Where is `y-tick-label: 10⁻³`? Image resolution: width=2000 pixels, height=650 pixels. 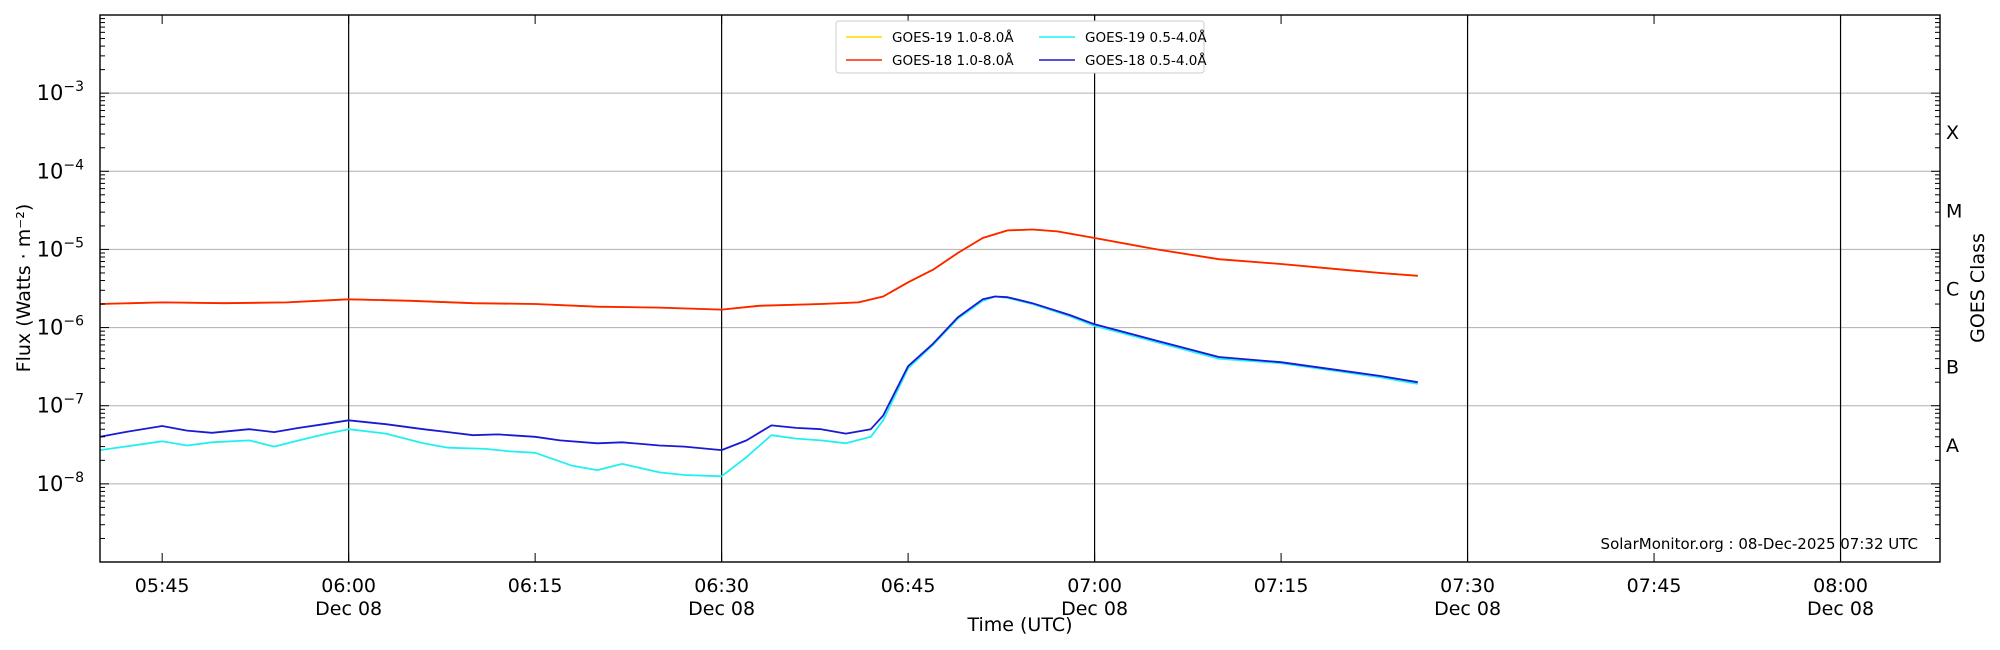 y-tick-label: 10⁻³ is located at coordinates (60, 92).